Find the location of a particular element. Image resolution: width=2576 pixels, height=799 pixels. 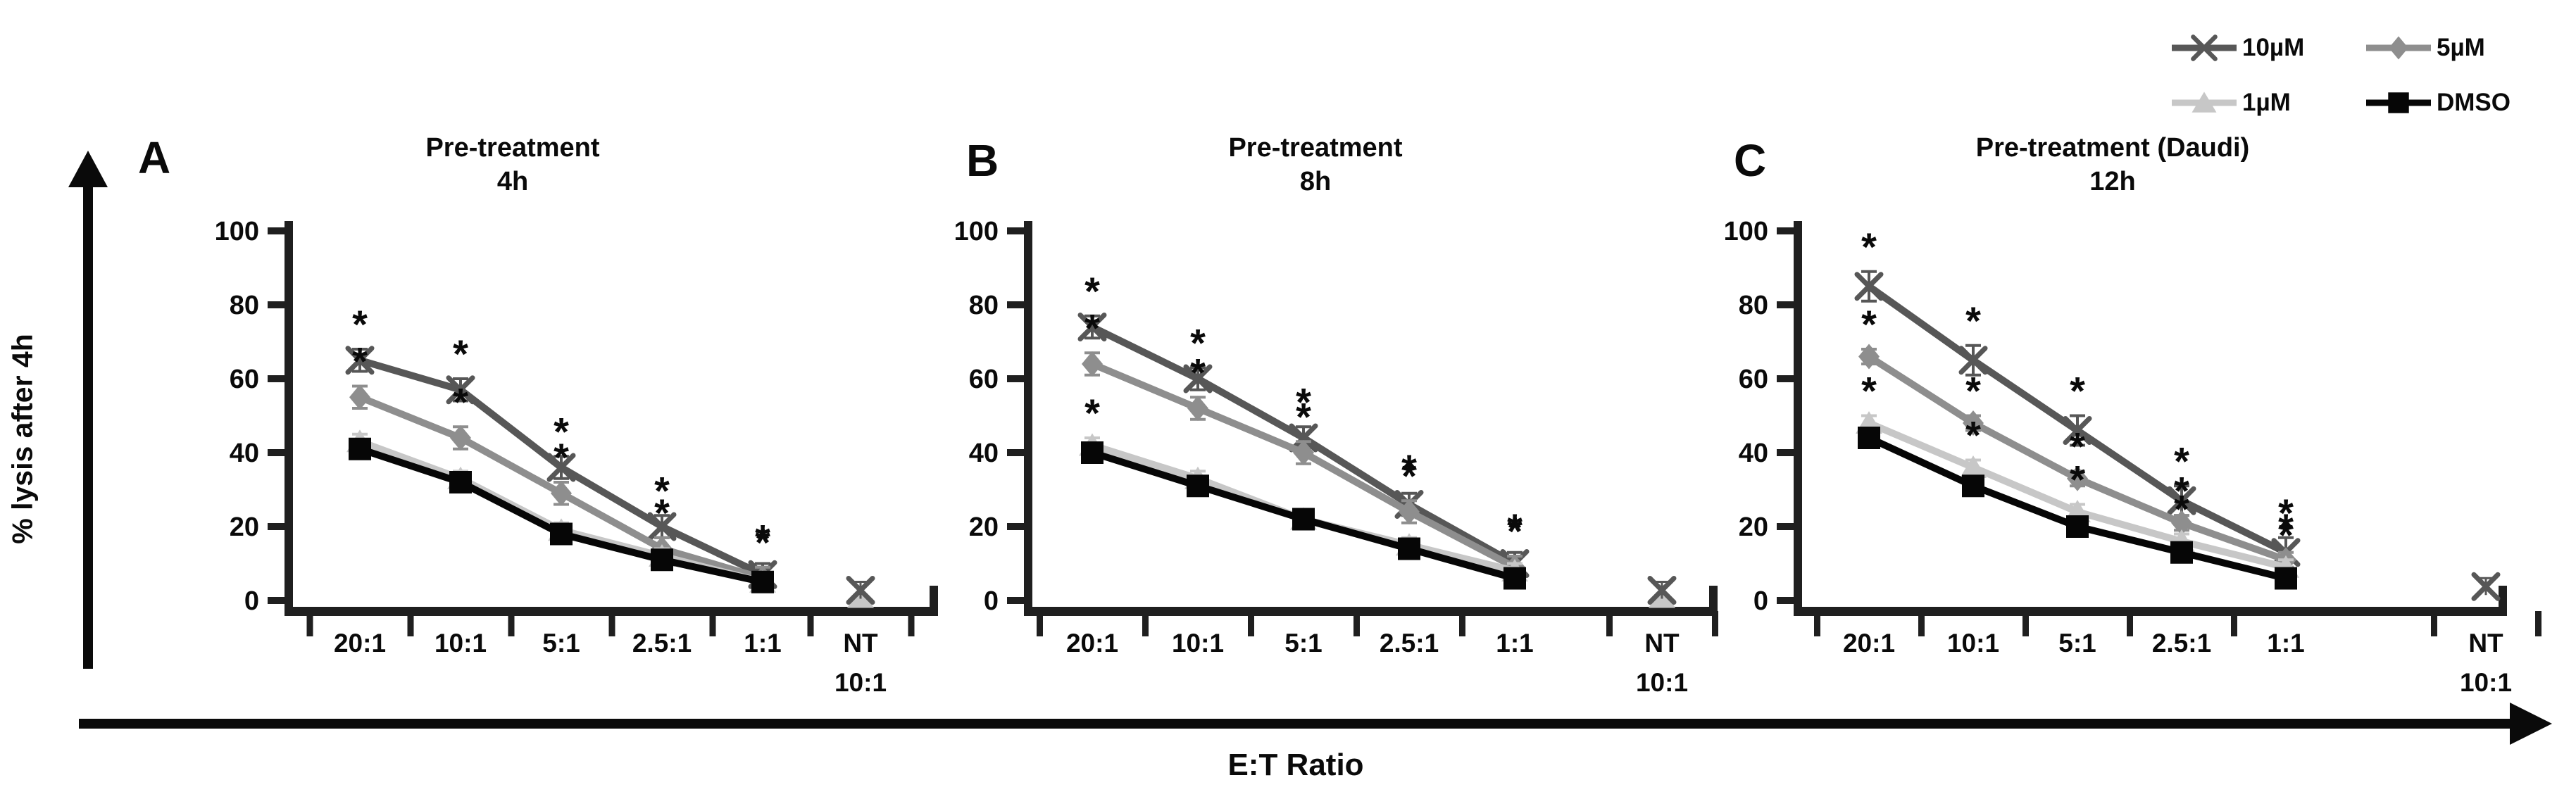

legend-item-1uM: 1µM is located at coordinates (2230, 103).